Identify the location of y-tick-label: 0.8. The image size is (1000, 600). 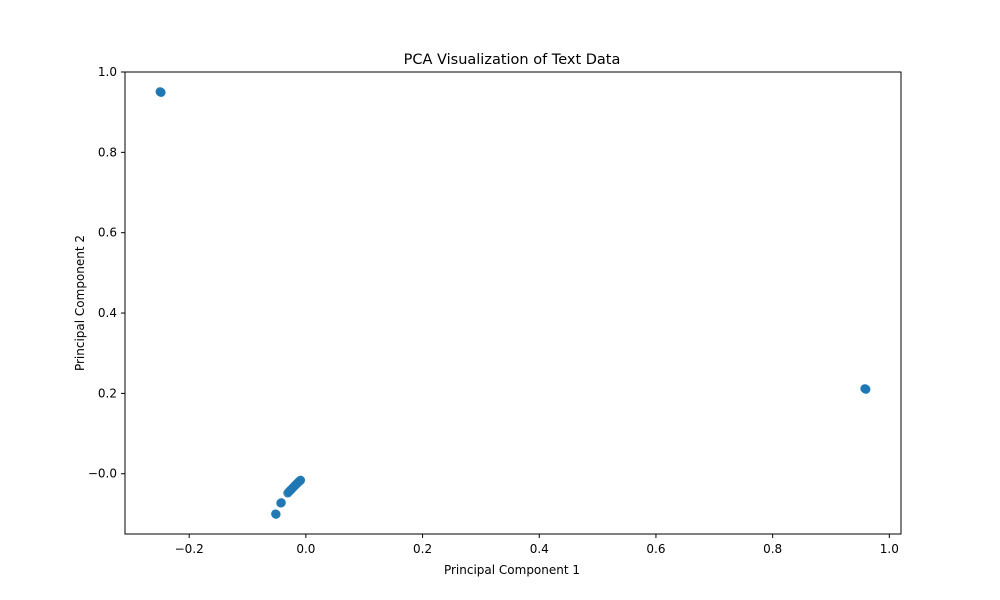
(107, 152).